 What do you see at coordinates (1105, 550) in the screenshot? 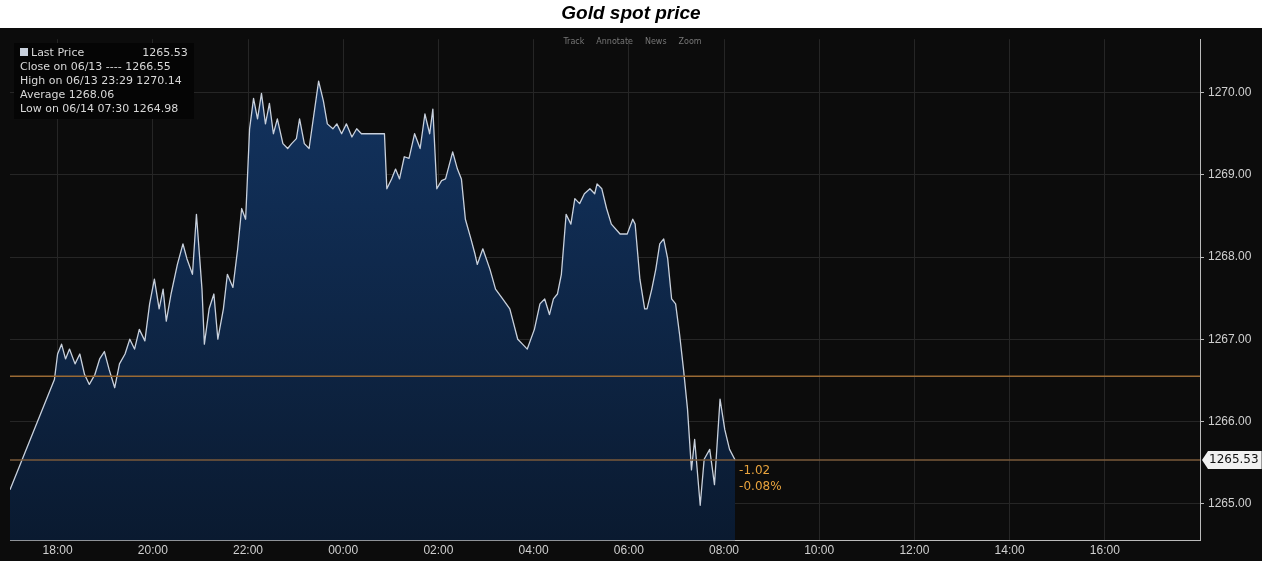
I see `x-tick-label: 16:00` at bounding box center [1105, 550].